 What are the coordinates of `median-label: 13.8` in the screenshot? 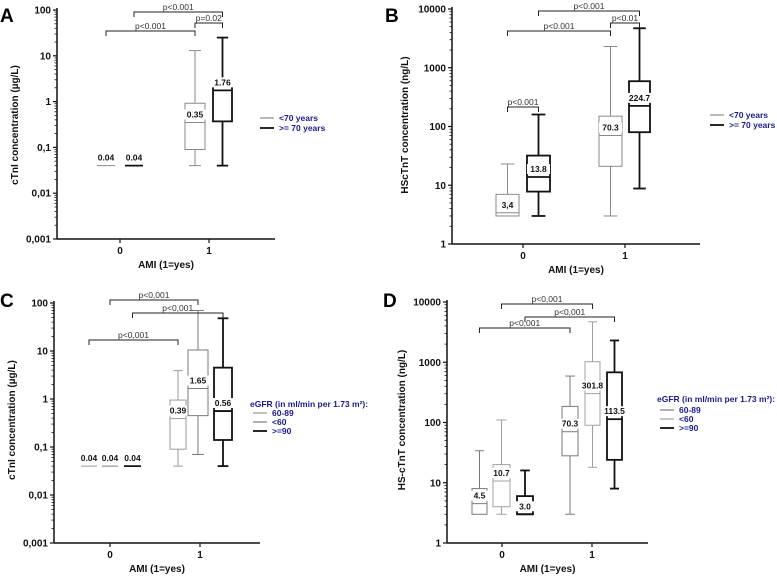 It's located at (538, 169).